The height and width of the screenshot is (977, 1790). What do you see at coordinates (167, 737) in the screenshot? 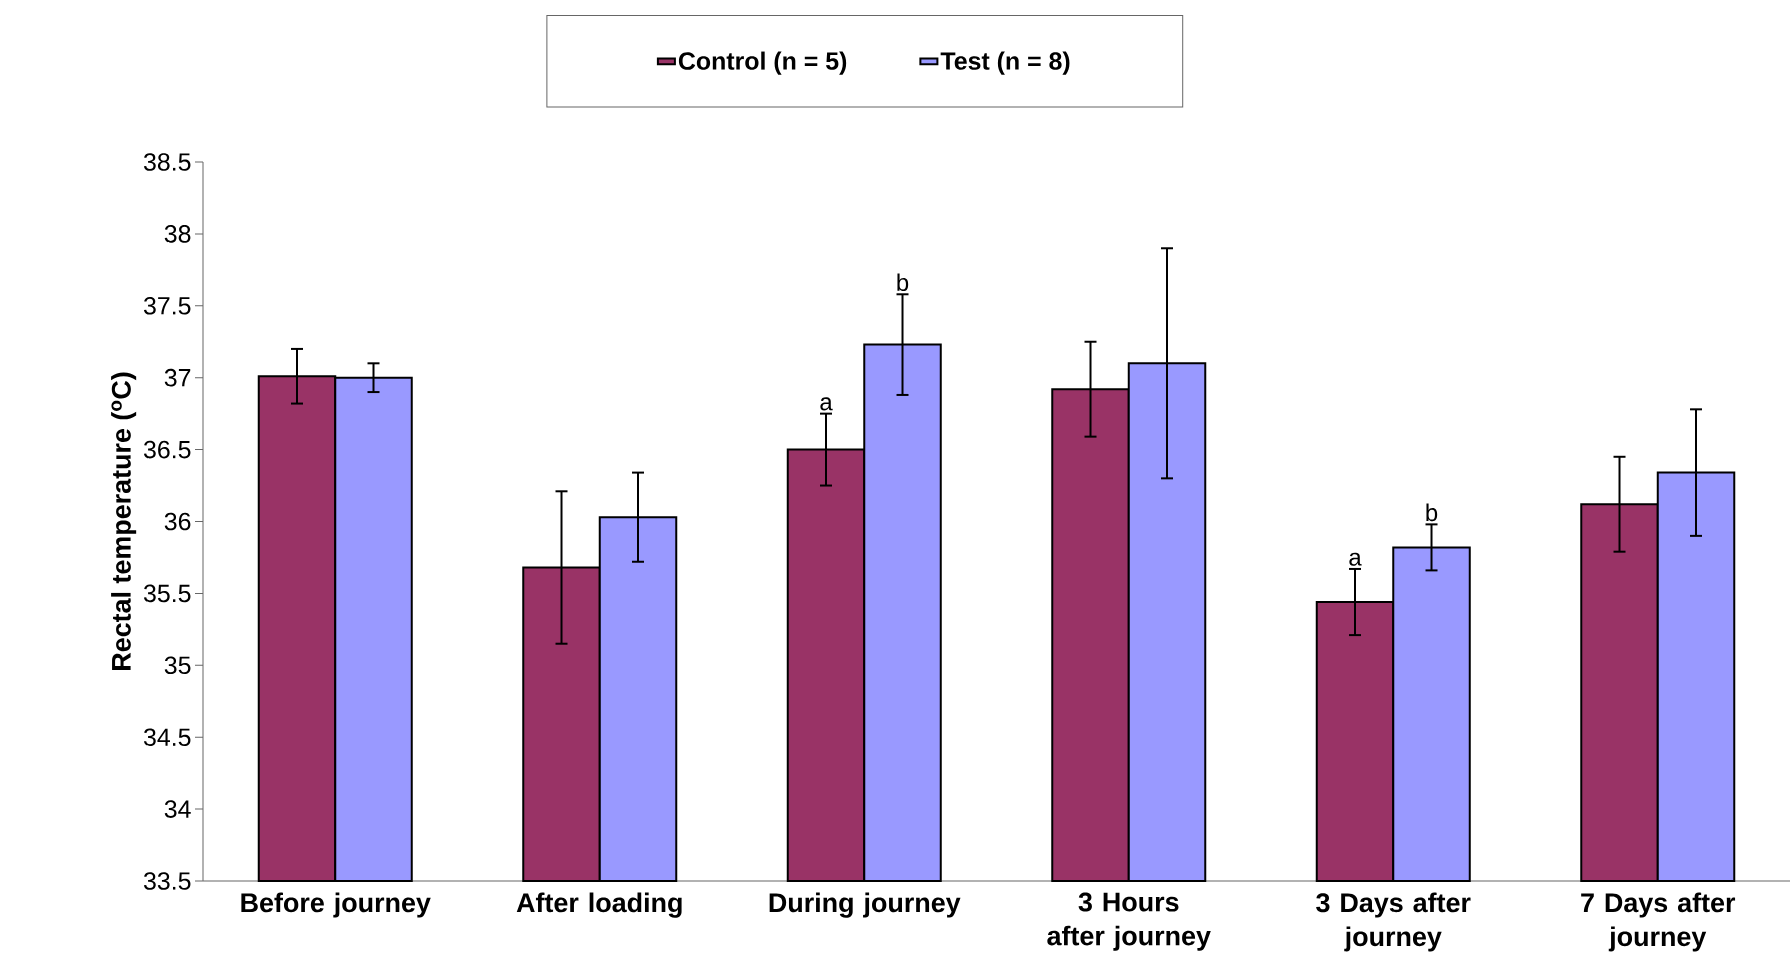
I see `y-tick-label: 34.5` at bounding box center [167, 737].